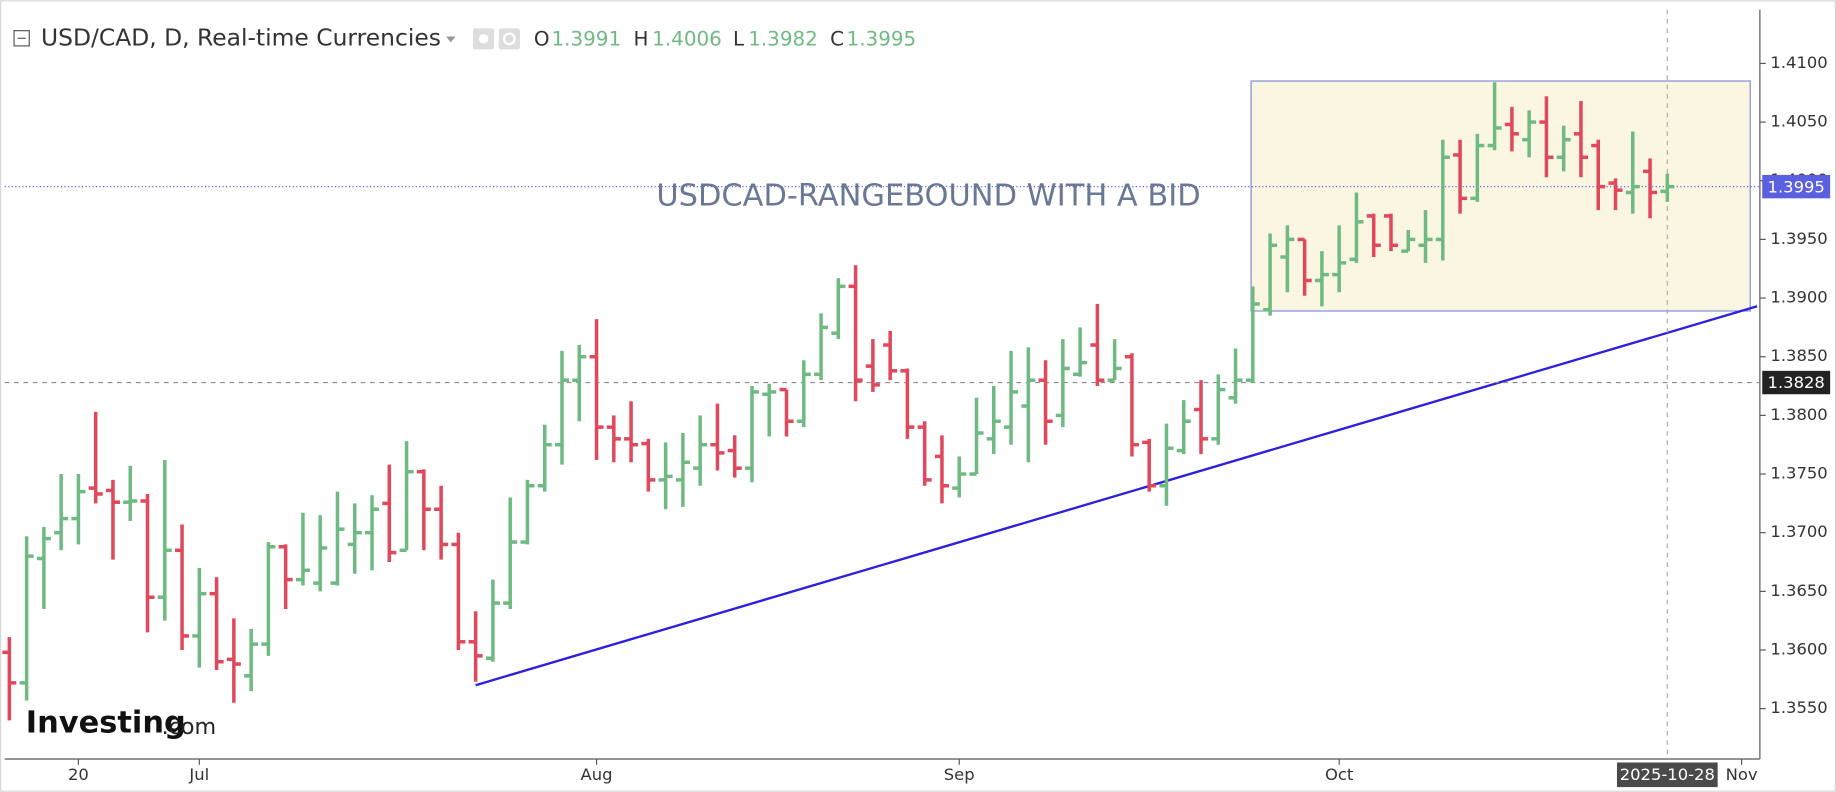 Image resolution: width=1836 pixels, height=792 pixels. I want to click on x-tick-label: Oct, so click(1339, 774).